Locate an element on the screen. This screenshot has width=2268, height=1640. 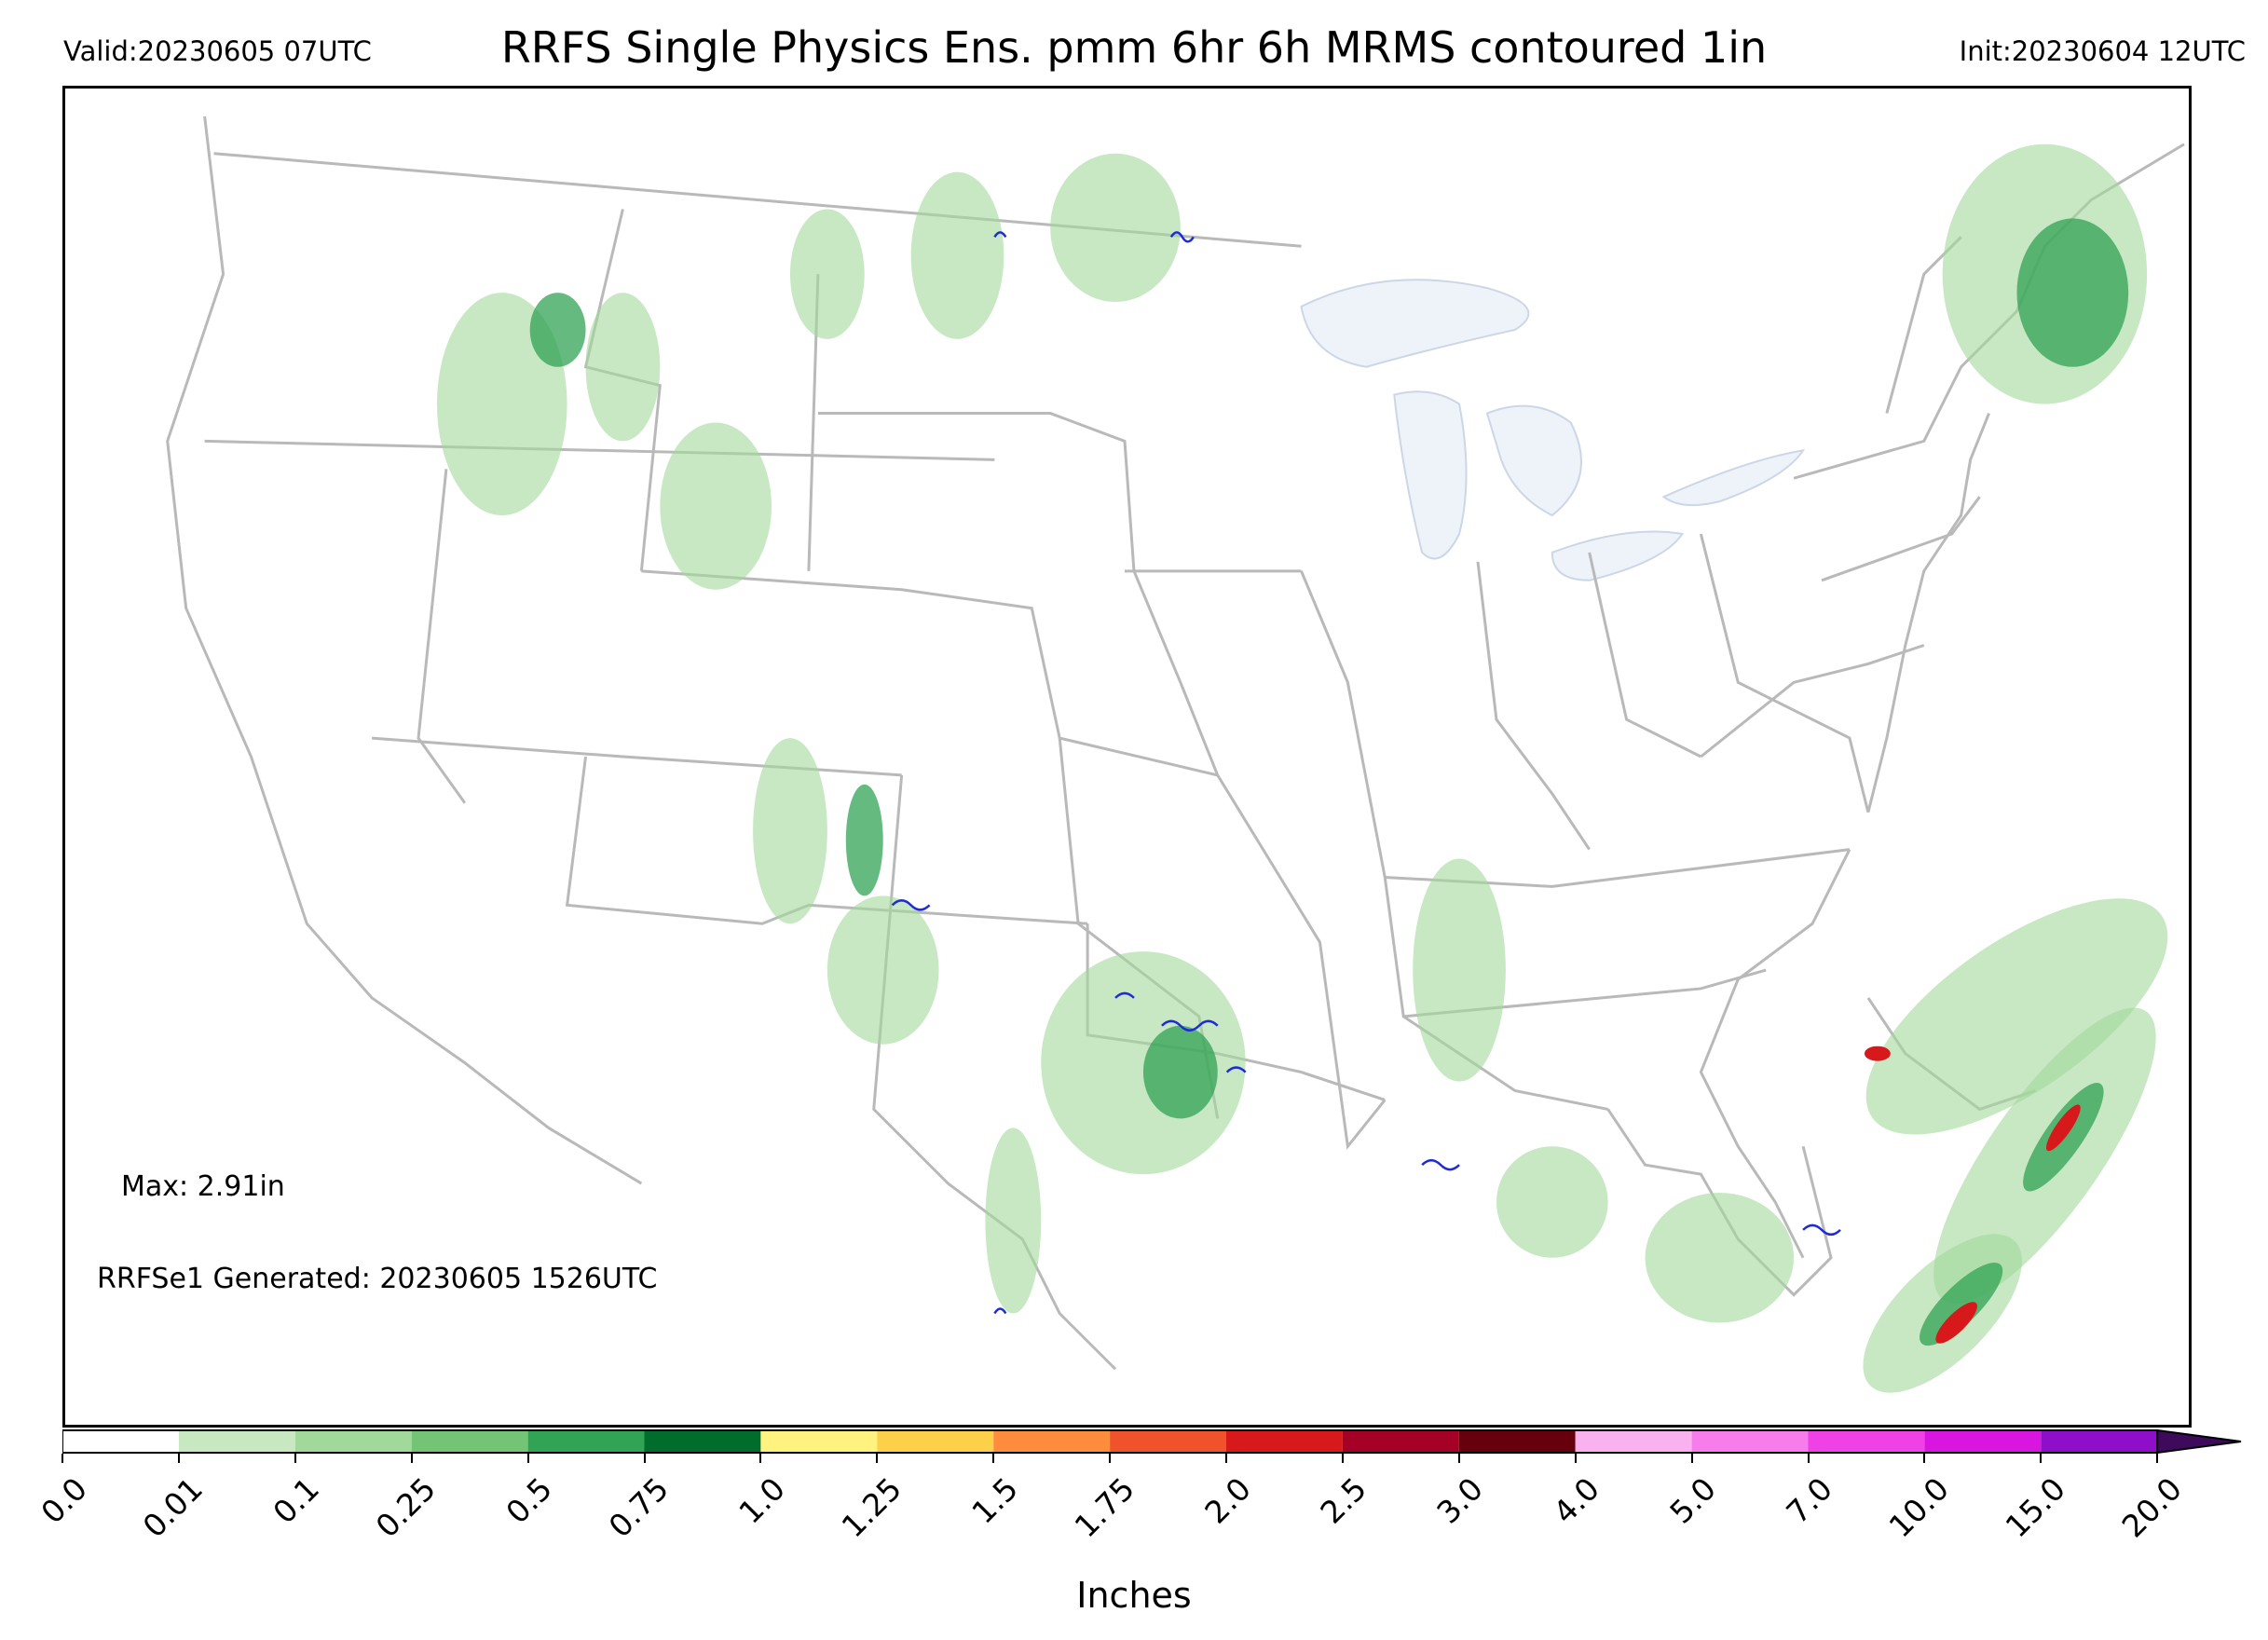
colorbar-tick-label: 0.1 is located at coordinates (296, 1500).